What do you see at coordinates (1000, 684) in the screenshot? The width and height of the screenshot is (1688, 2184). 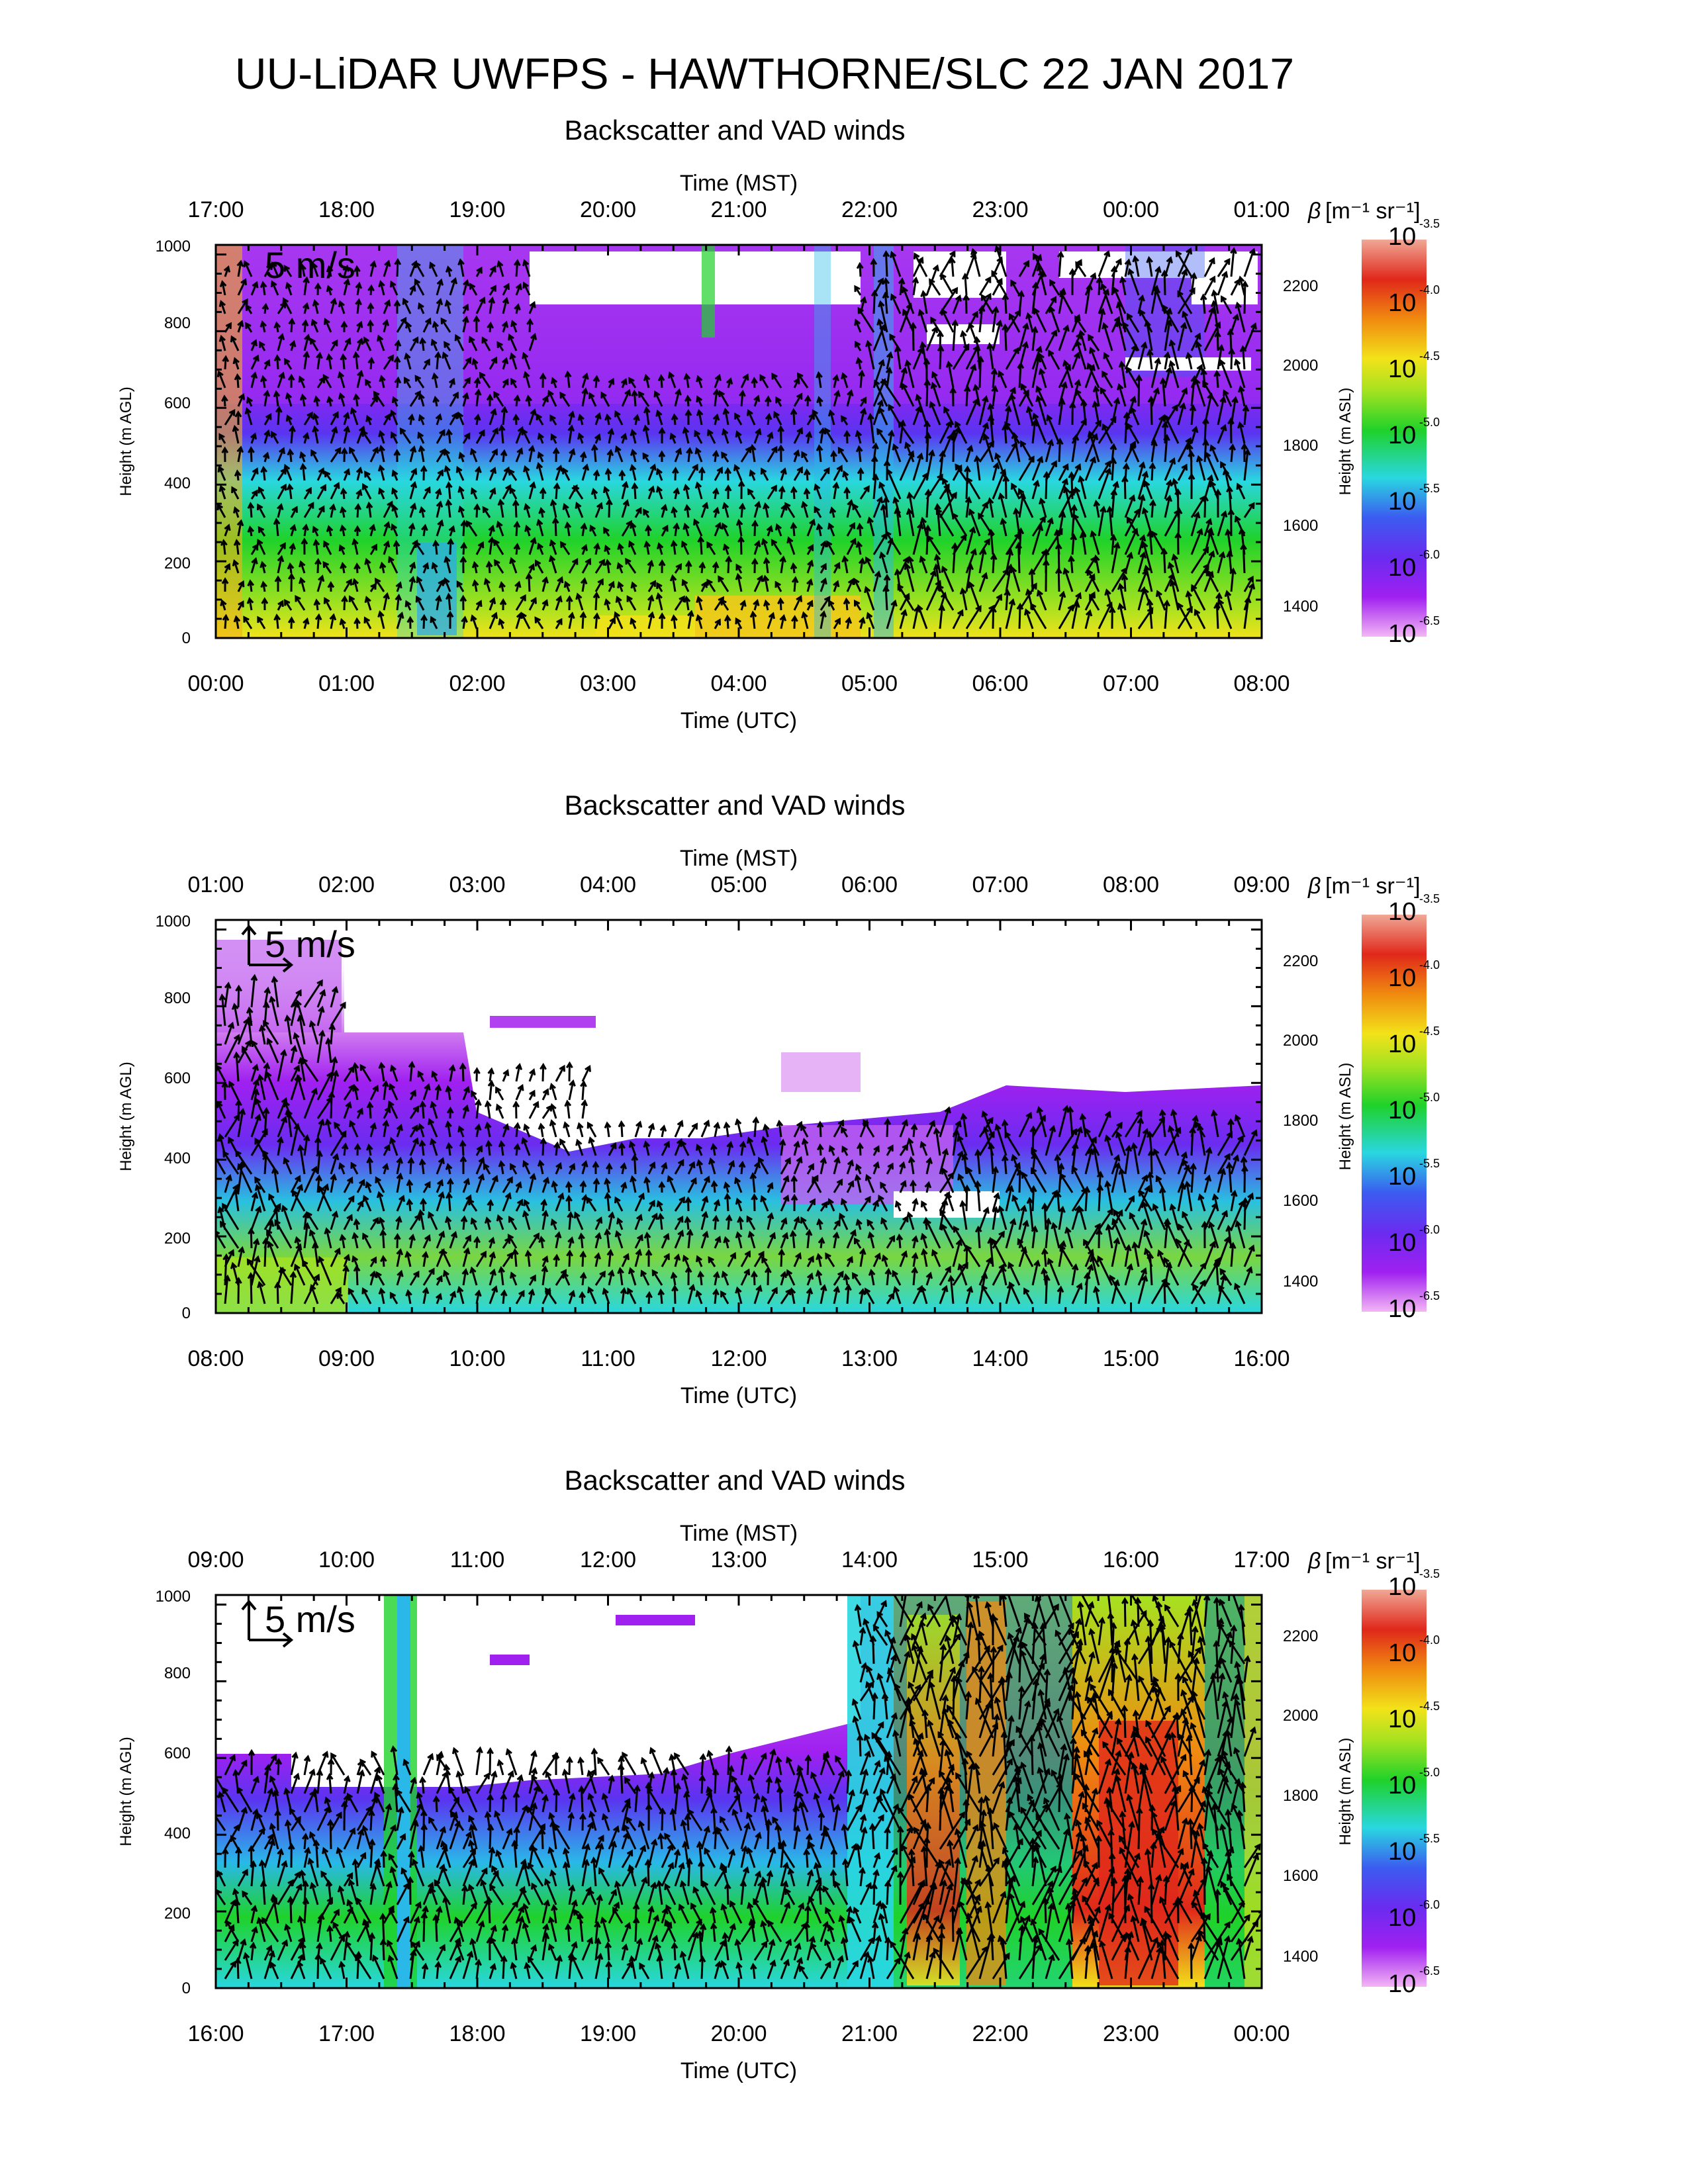 I see `bottom-tick-label: 06:00` at bounding box center [1000, 684].